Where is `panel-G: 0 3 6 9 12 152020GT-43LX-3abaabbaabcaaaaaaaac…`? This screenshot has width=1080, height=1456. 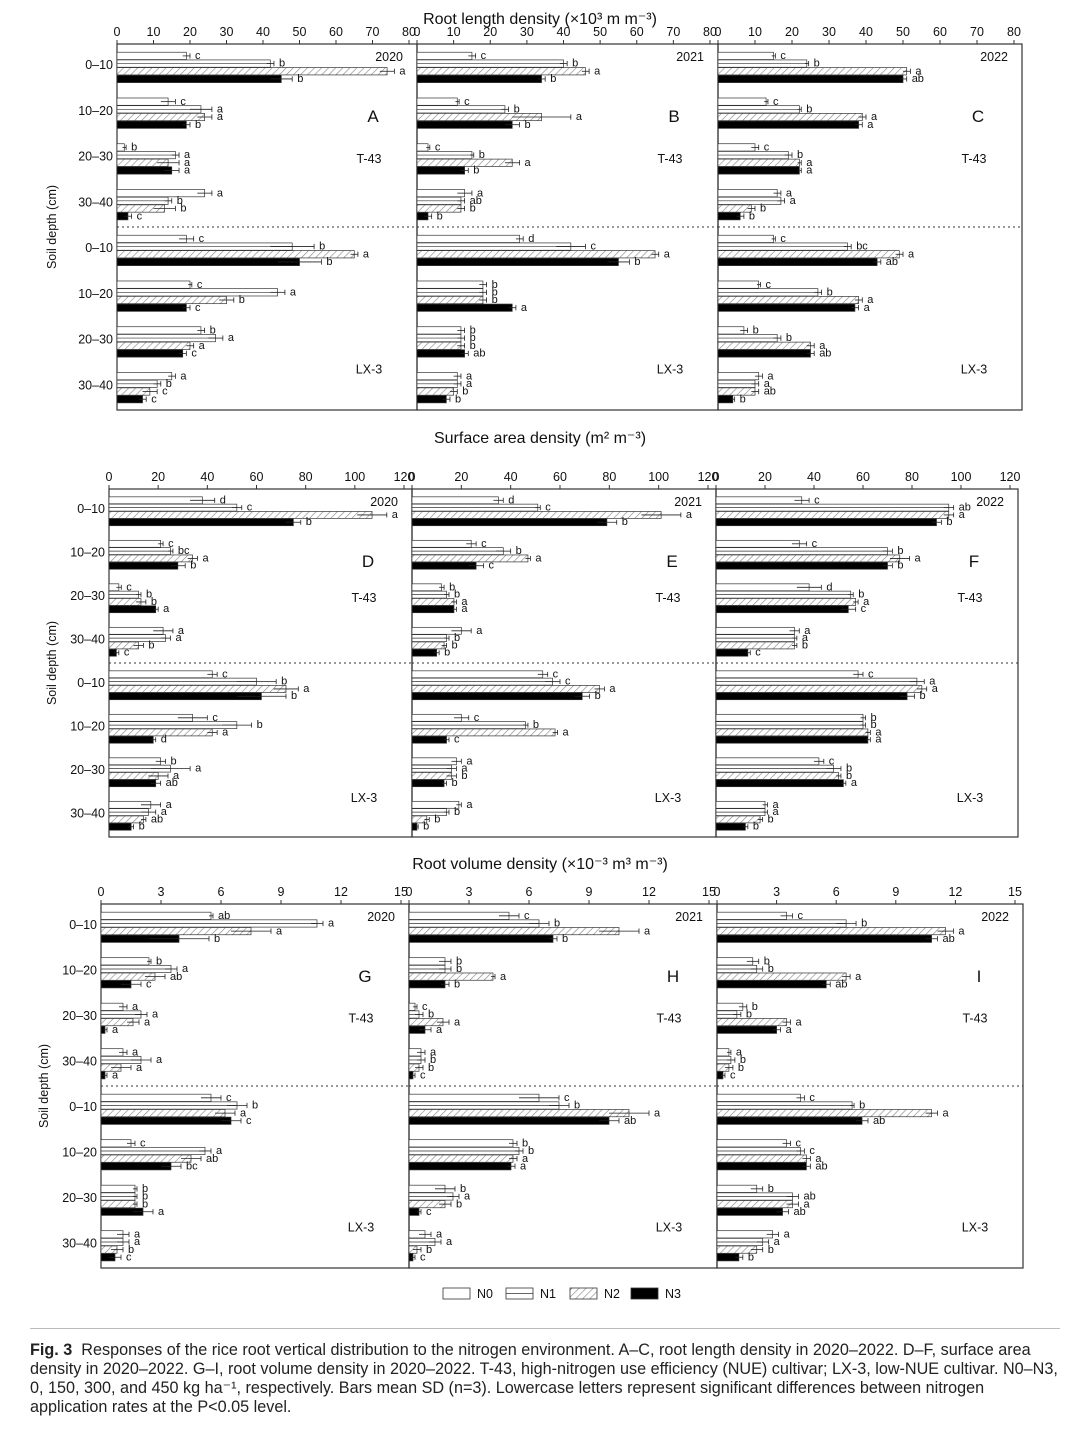
panel-G: 0 3 6 9 12 152020GT-43LX-3abaabbaabcaaaaaaaac… is located at coordinates (254, 1077).